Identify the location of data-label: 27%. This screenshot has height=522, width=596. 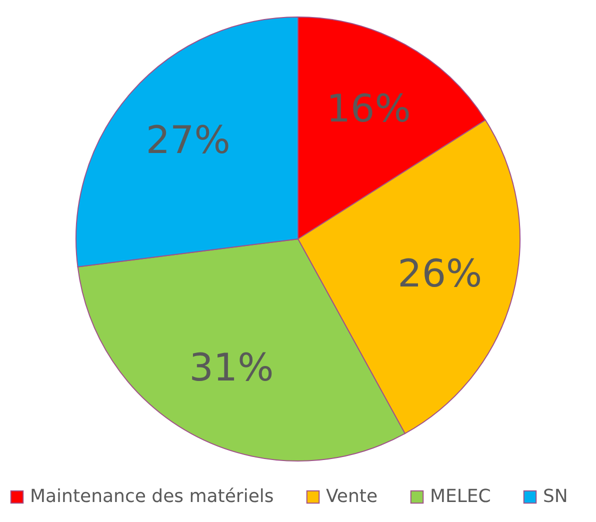
(188, 140).